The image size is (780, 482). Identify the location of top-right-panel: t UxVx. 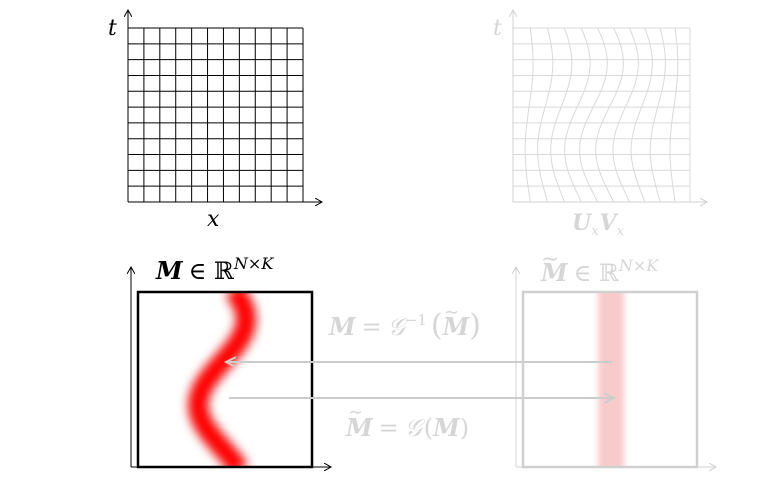
(600, 124).